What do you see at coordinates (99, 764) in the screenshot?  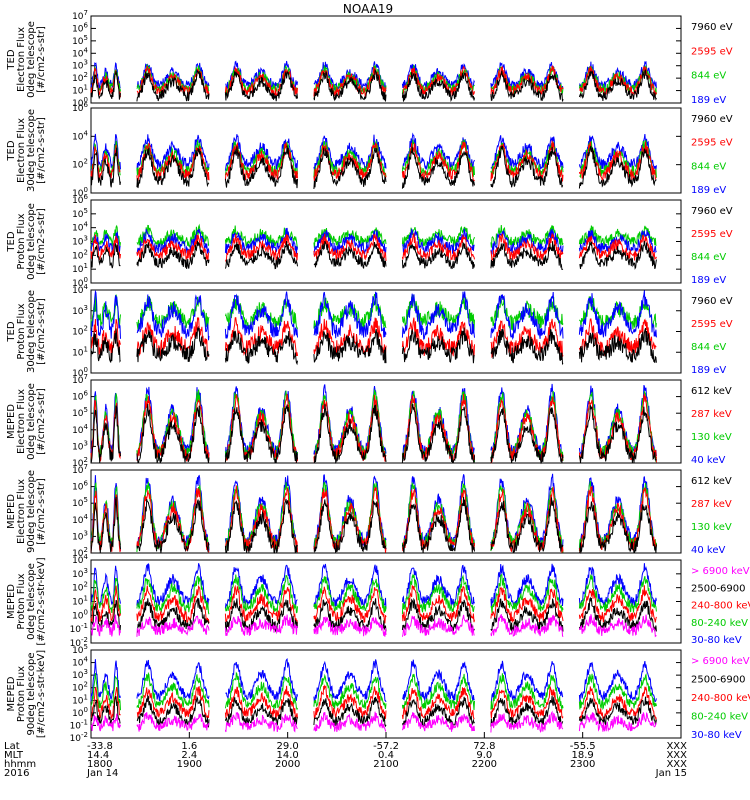 I see `x-tick-hhmm: 1800` at bounding box center [99, 764].